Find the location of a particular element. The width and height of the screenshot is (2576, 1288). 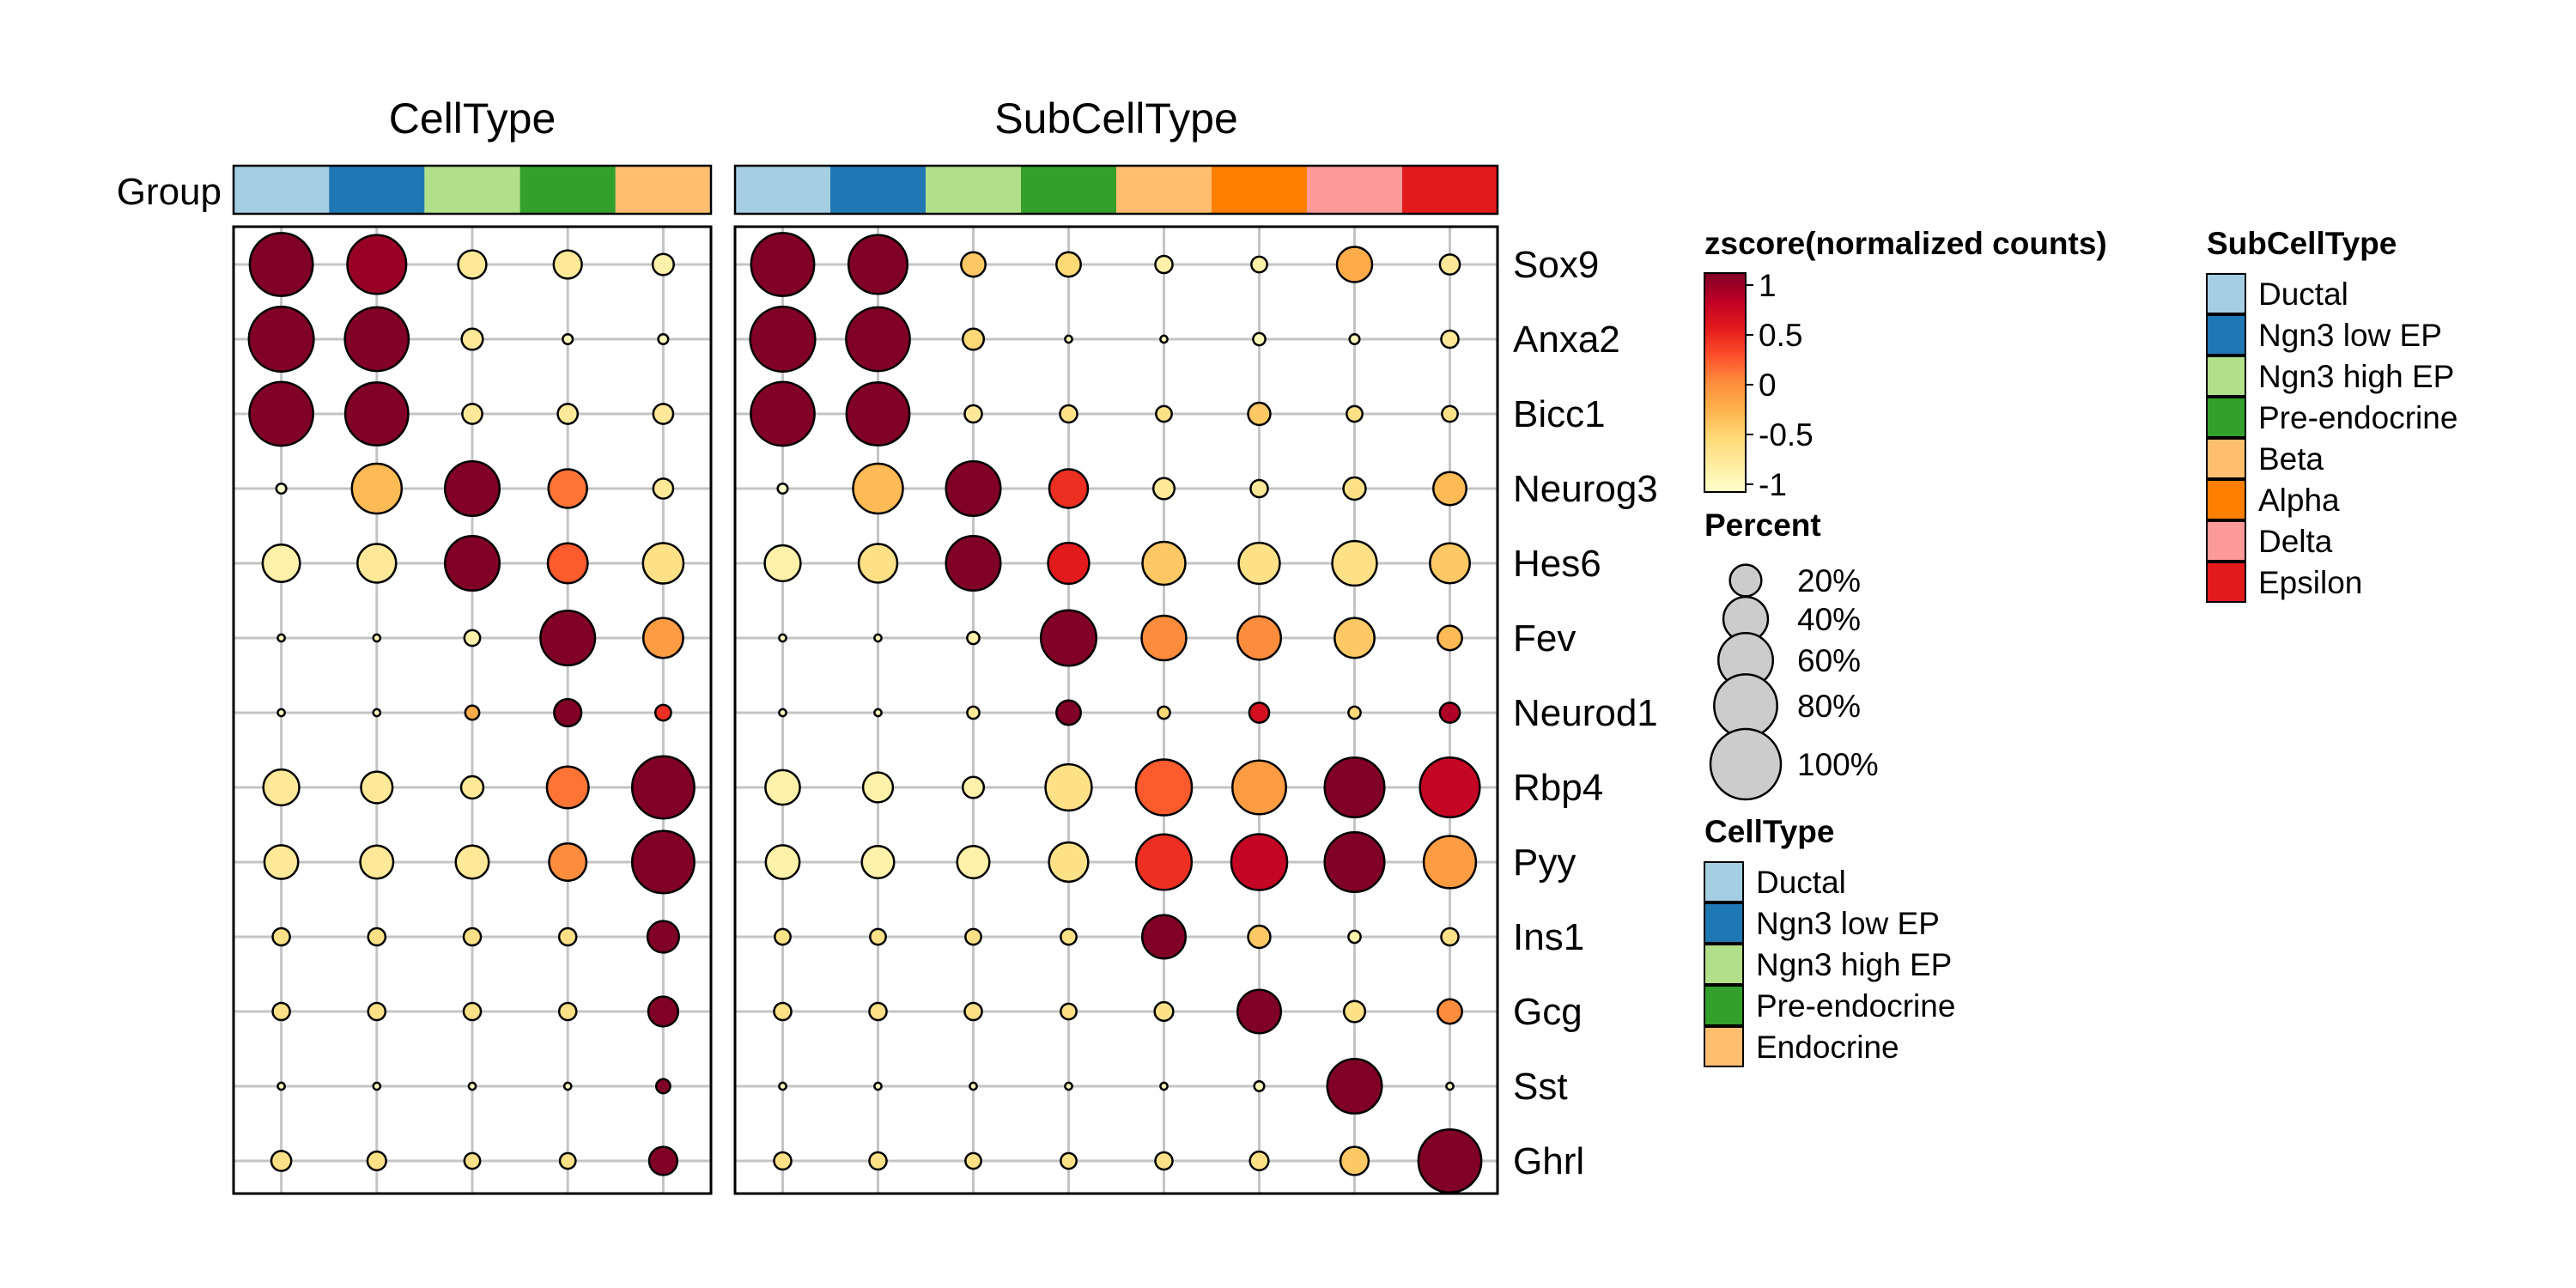

color-legend-tick-label: 0.5 is located at coordinates (1780, 335).